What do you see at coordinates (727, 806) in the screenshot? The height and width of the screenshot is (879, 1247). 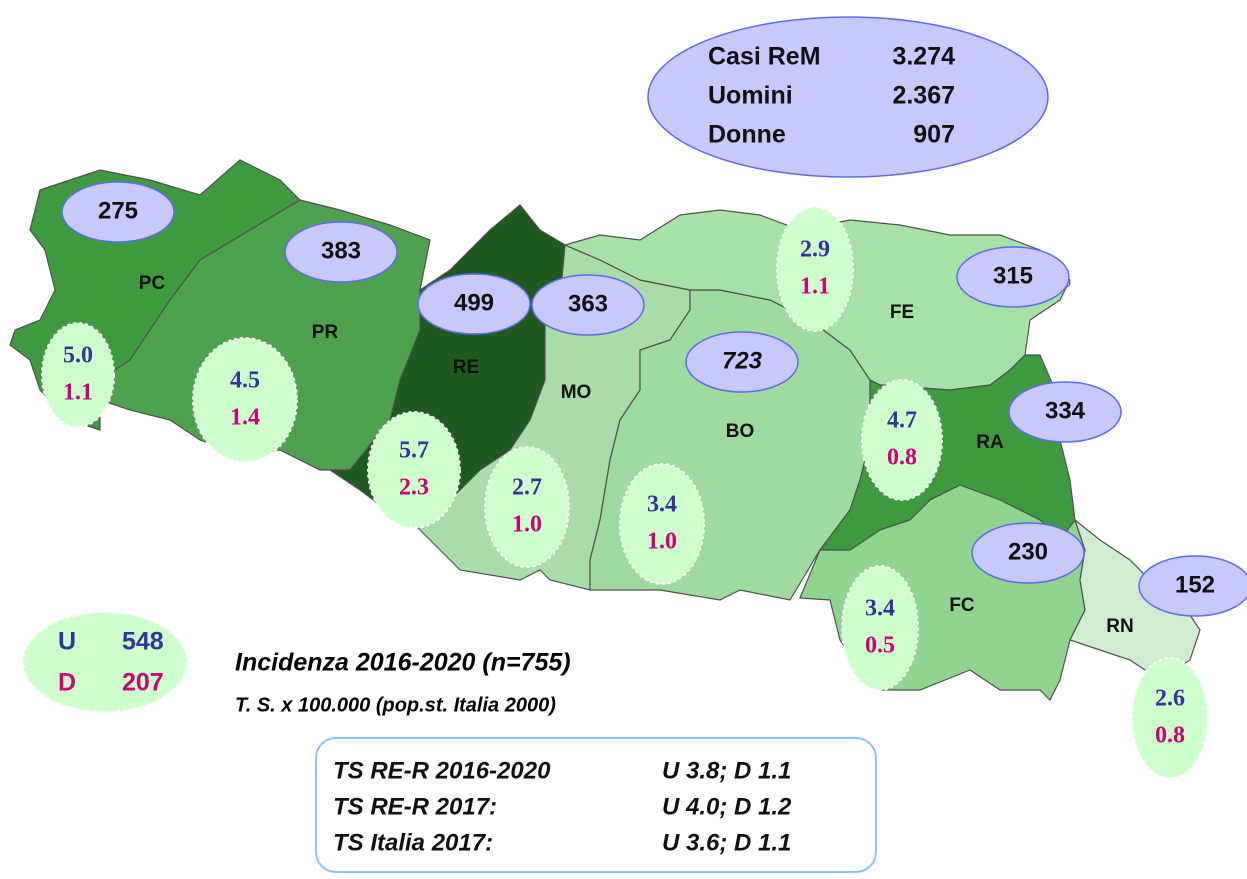 I see `reference-value: U 4.0; D 1.2` at bounding box center [727, 806].